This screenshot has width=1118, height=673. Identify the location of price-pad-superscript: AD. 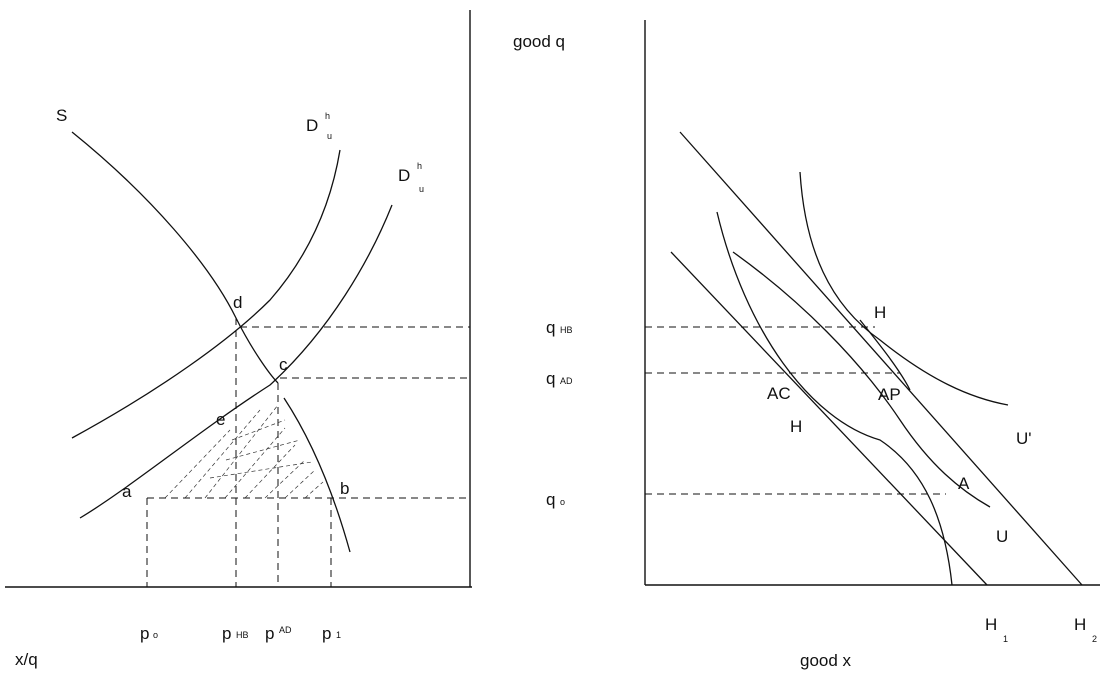
(285, 630).